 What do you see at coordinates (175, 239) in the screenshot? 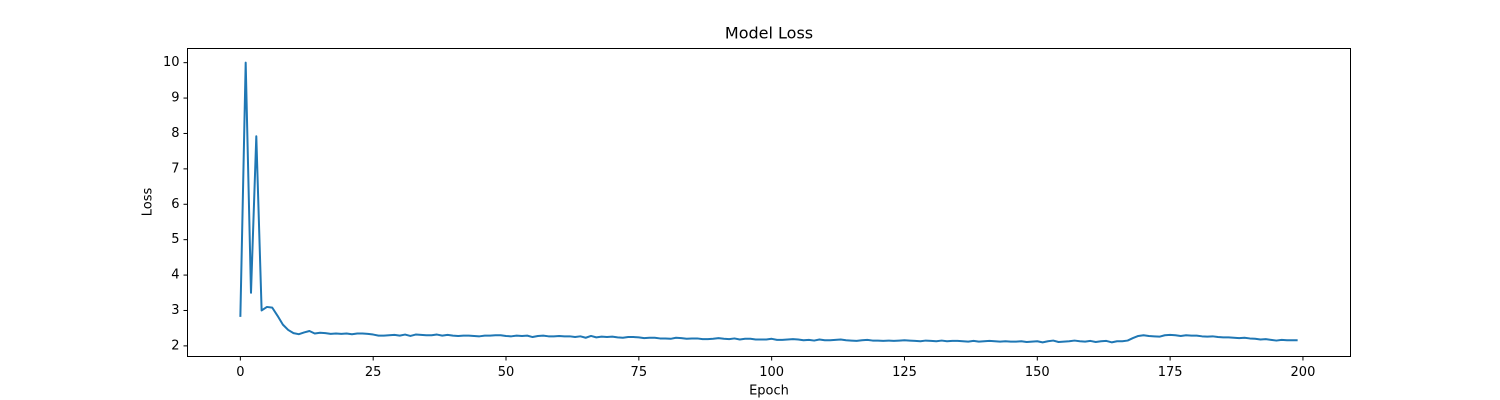
I see `y-tick-label: 5` at bounding box center [175, 239].